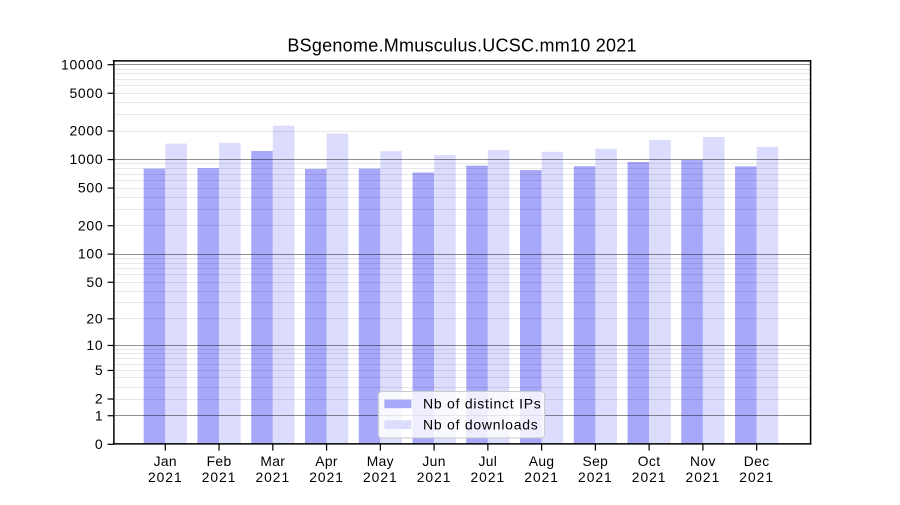 Image resolution: width=900 pixels, height=505 pixels. I want to click on svg-text: Aug, so click(542, 461).